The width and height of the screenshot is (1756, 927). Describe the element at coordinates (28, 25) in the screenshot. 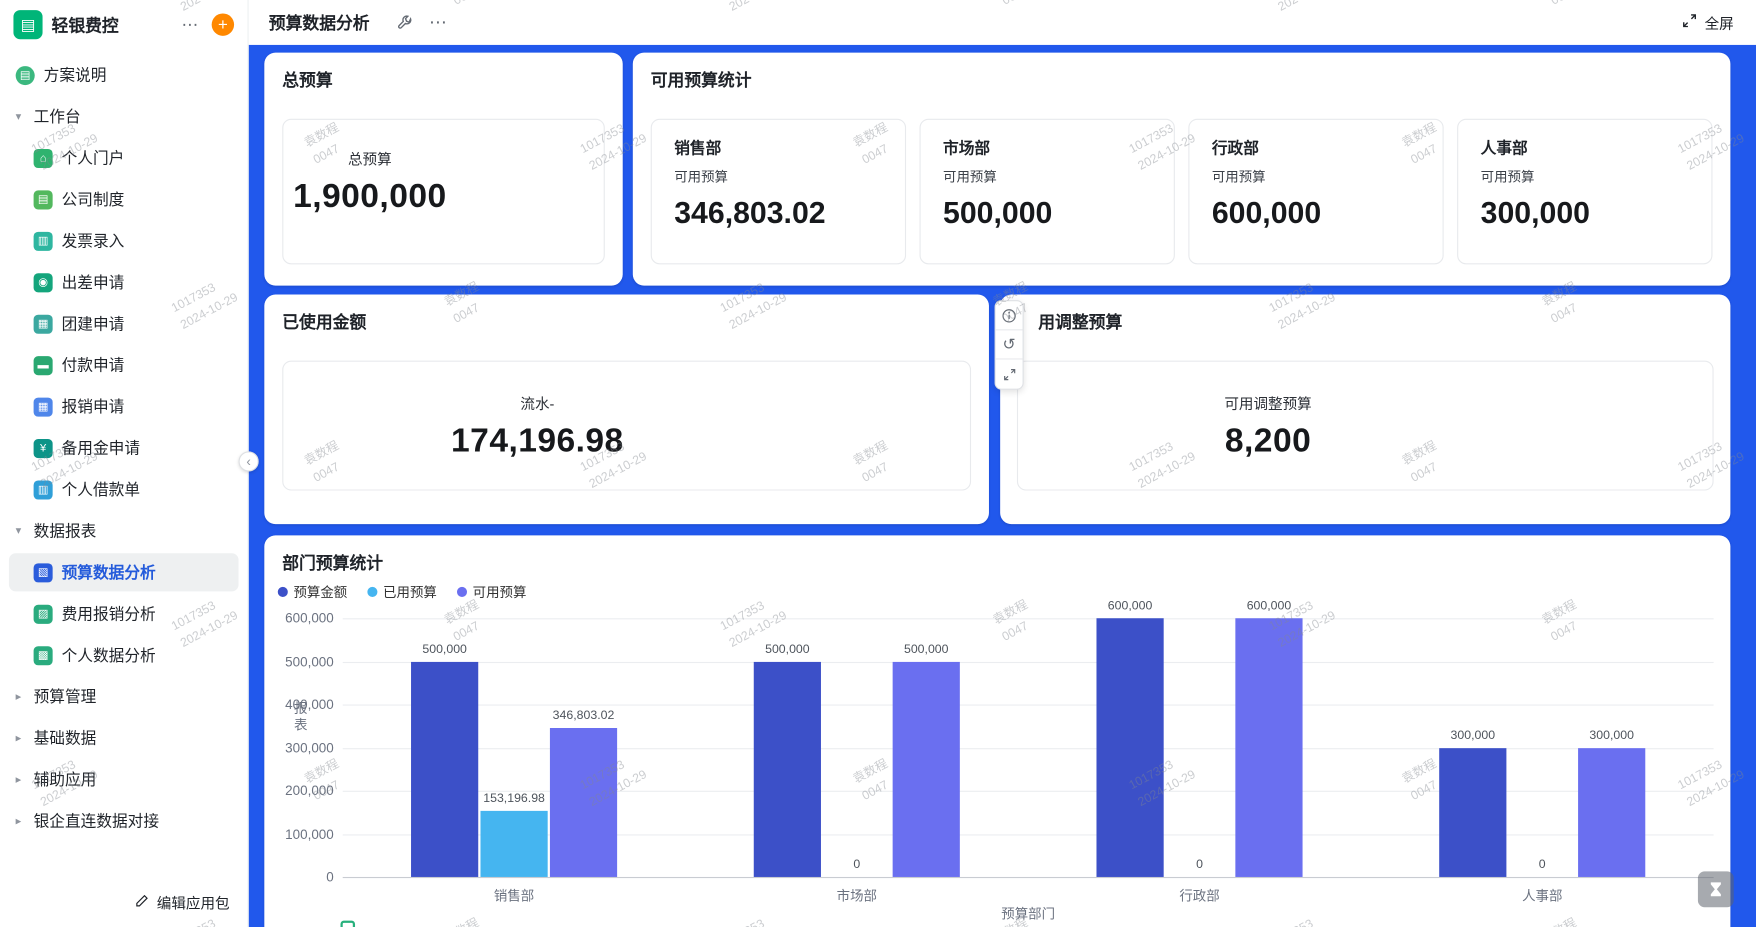

I see `app-logo-icon: ▤` at that location.